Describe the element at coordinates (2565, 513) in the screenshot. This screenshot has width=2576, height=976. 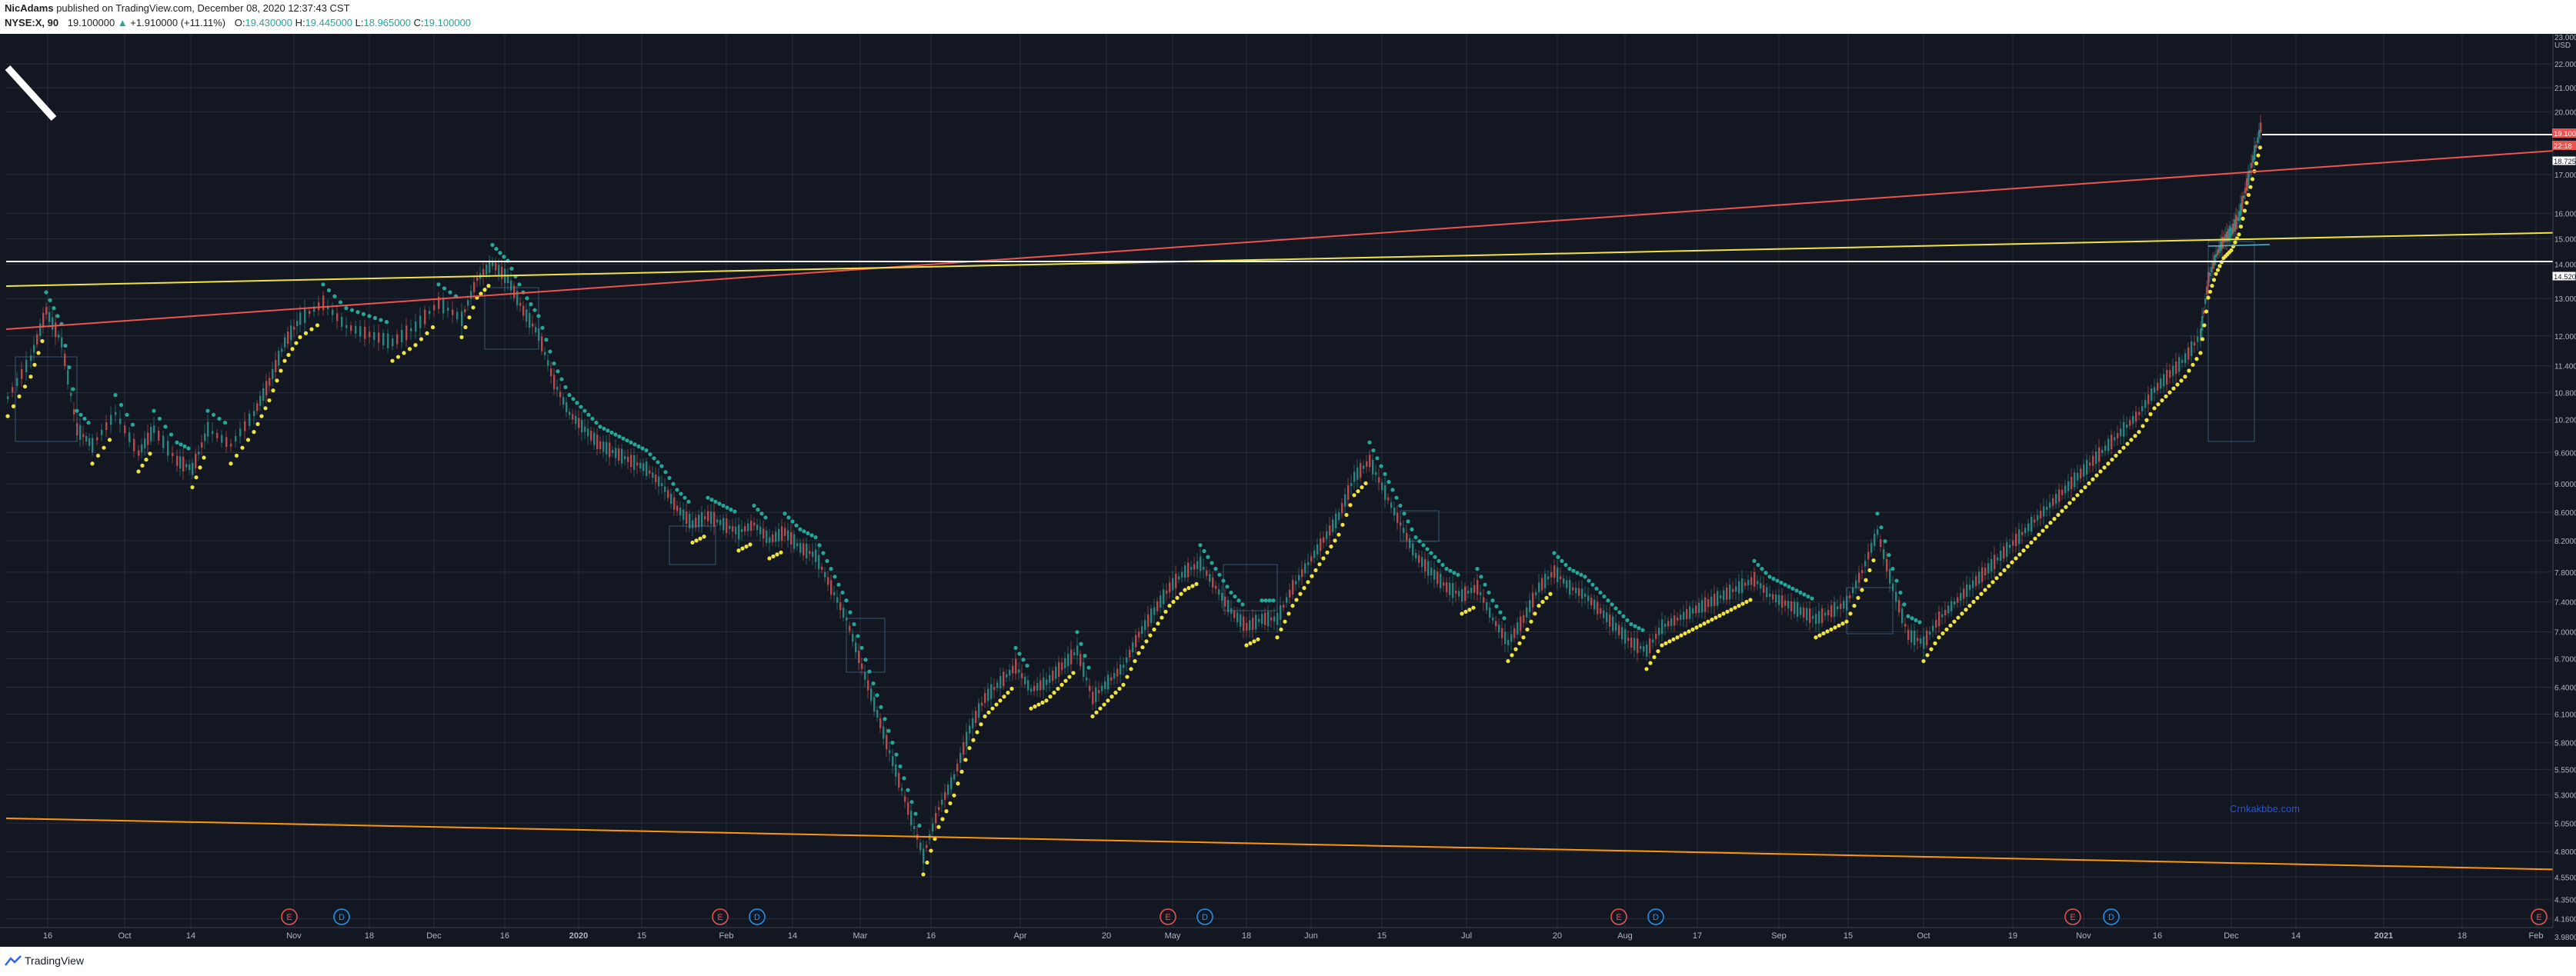
I see `price-tick: 8.600000` at that location.